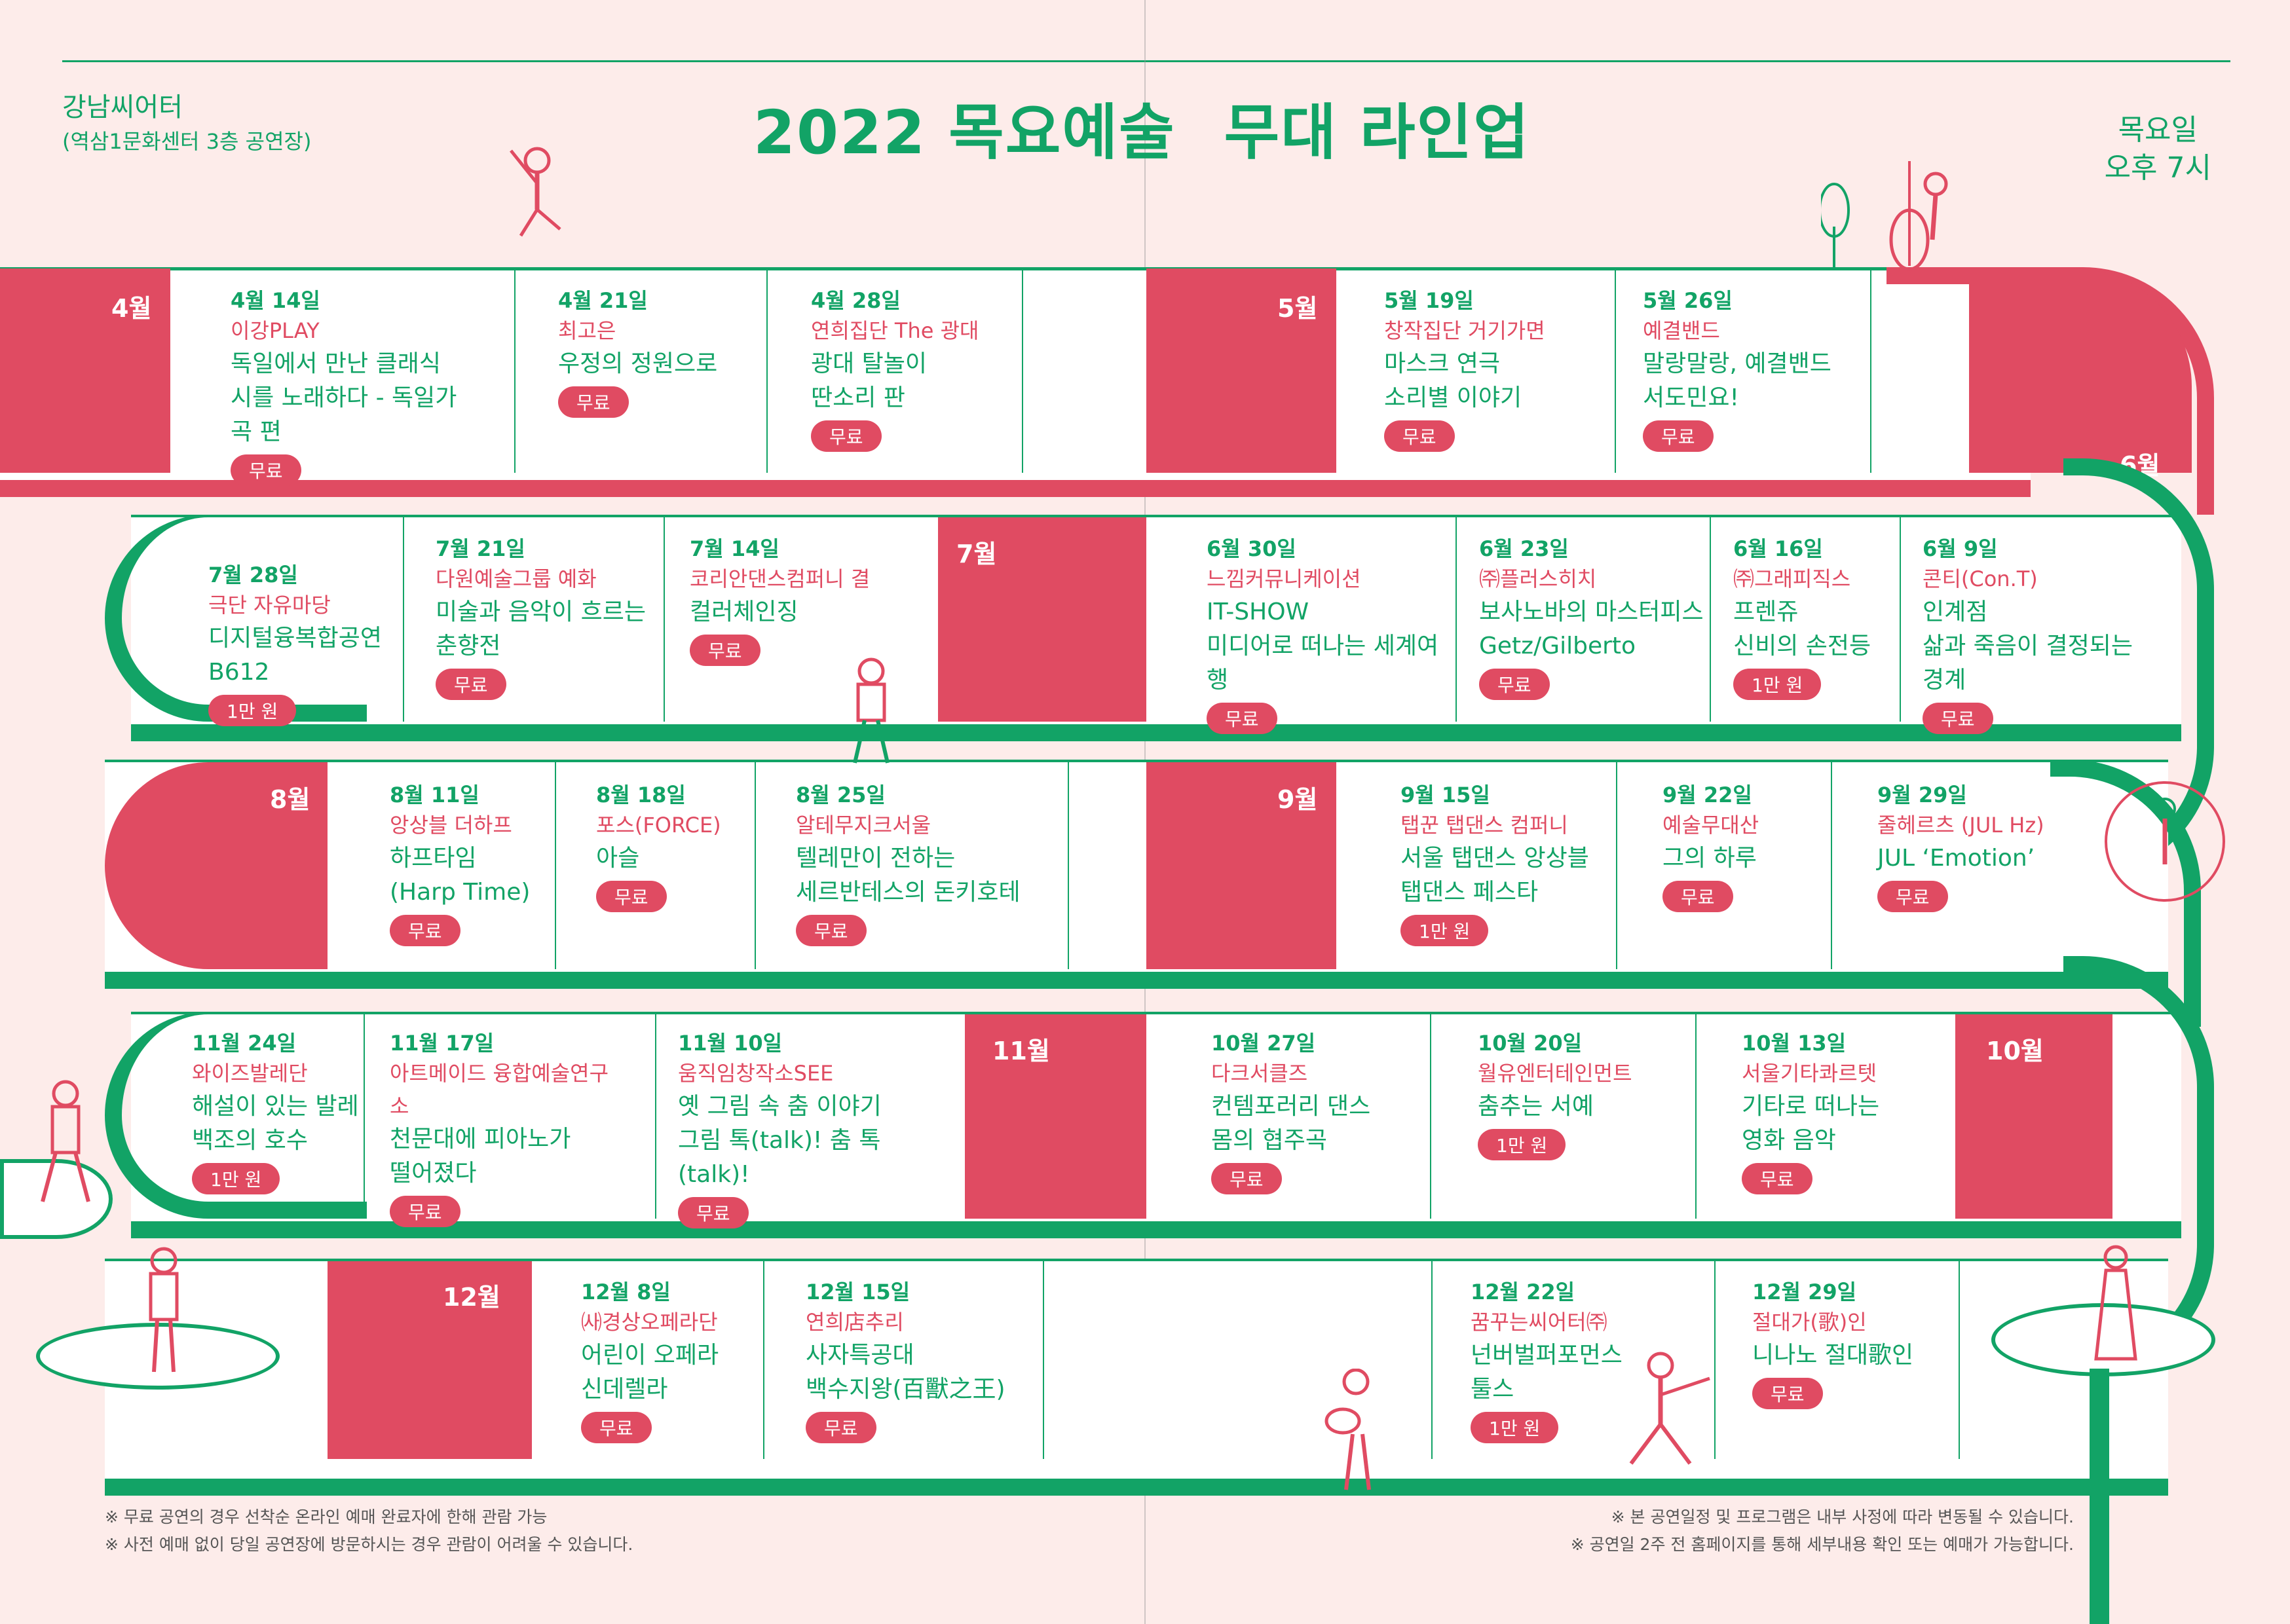  What do you see at coordinates (85, 370) in the screenshot?
I see `month-block-apr` at bounding box center [85, 370].